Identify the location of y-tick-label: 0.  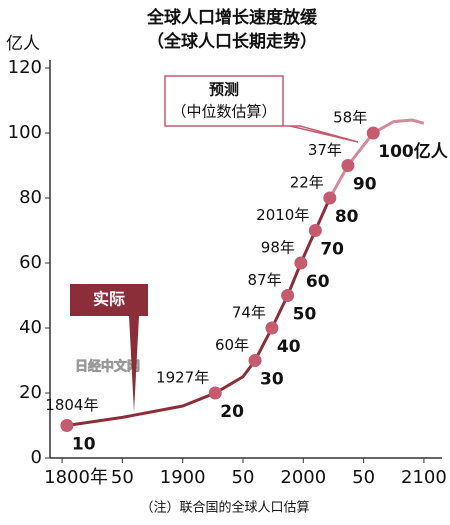
(36, 457).